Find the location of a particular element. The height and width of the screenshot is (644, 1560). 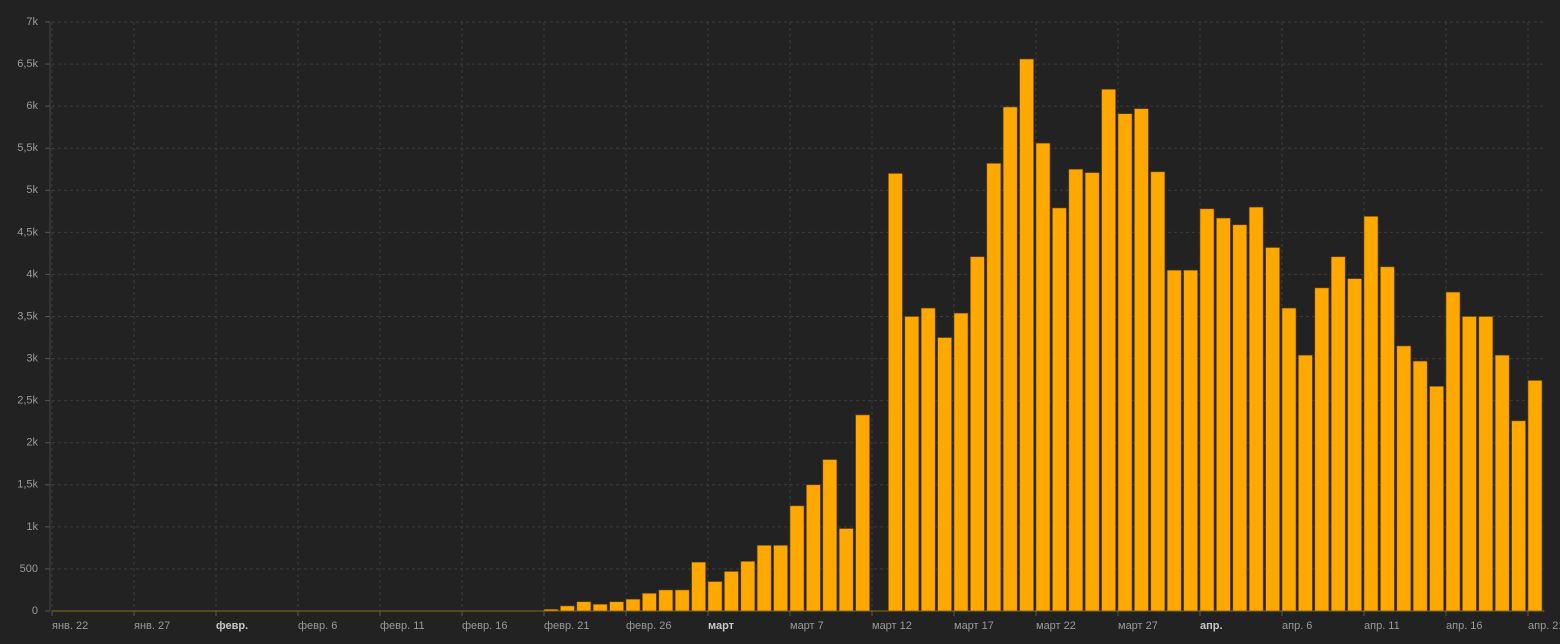

y-tick-label: 2,5k is located at coordinates (27, 401).